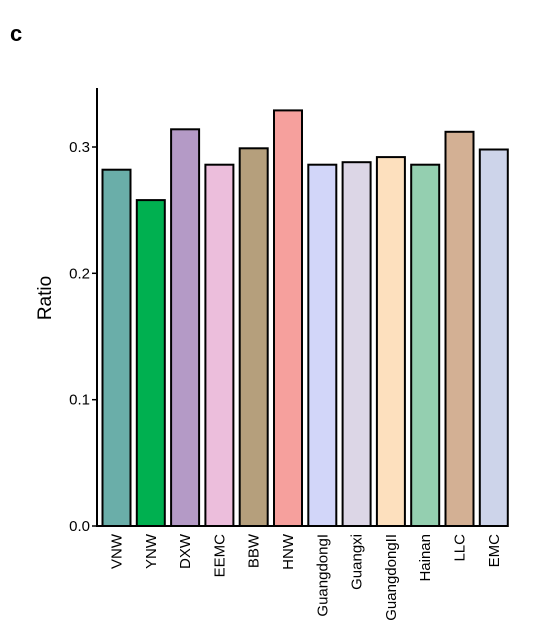 Image resolution: width=536 pixels, height=643 pixels. What do you see at coordinates (16, 33) in the screenshot?
I see `panel-label: c` at bounding box center [16, 33].